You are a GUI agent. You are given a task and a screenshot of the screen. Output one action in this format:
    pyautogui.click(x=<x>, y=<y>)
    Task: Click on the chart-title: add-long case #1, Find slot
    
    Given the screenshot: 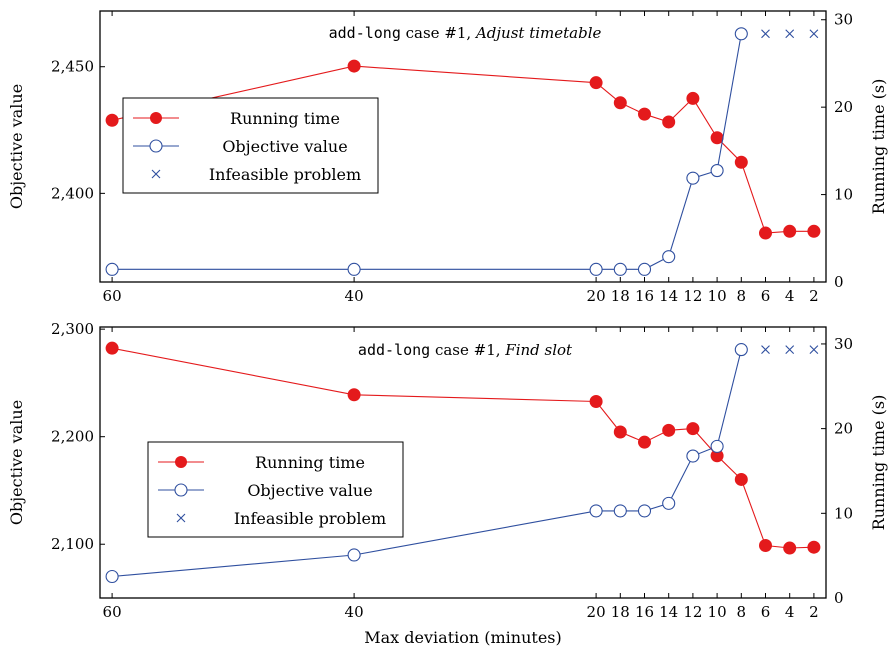 What is the action you would take?
    pyautogui.click(x=465, y=350)
    